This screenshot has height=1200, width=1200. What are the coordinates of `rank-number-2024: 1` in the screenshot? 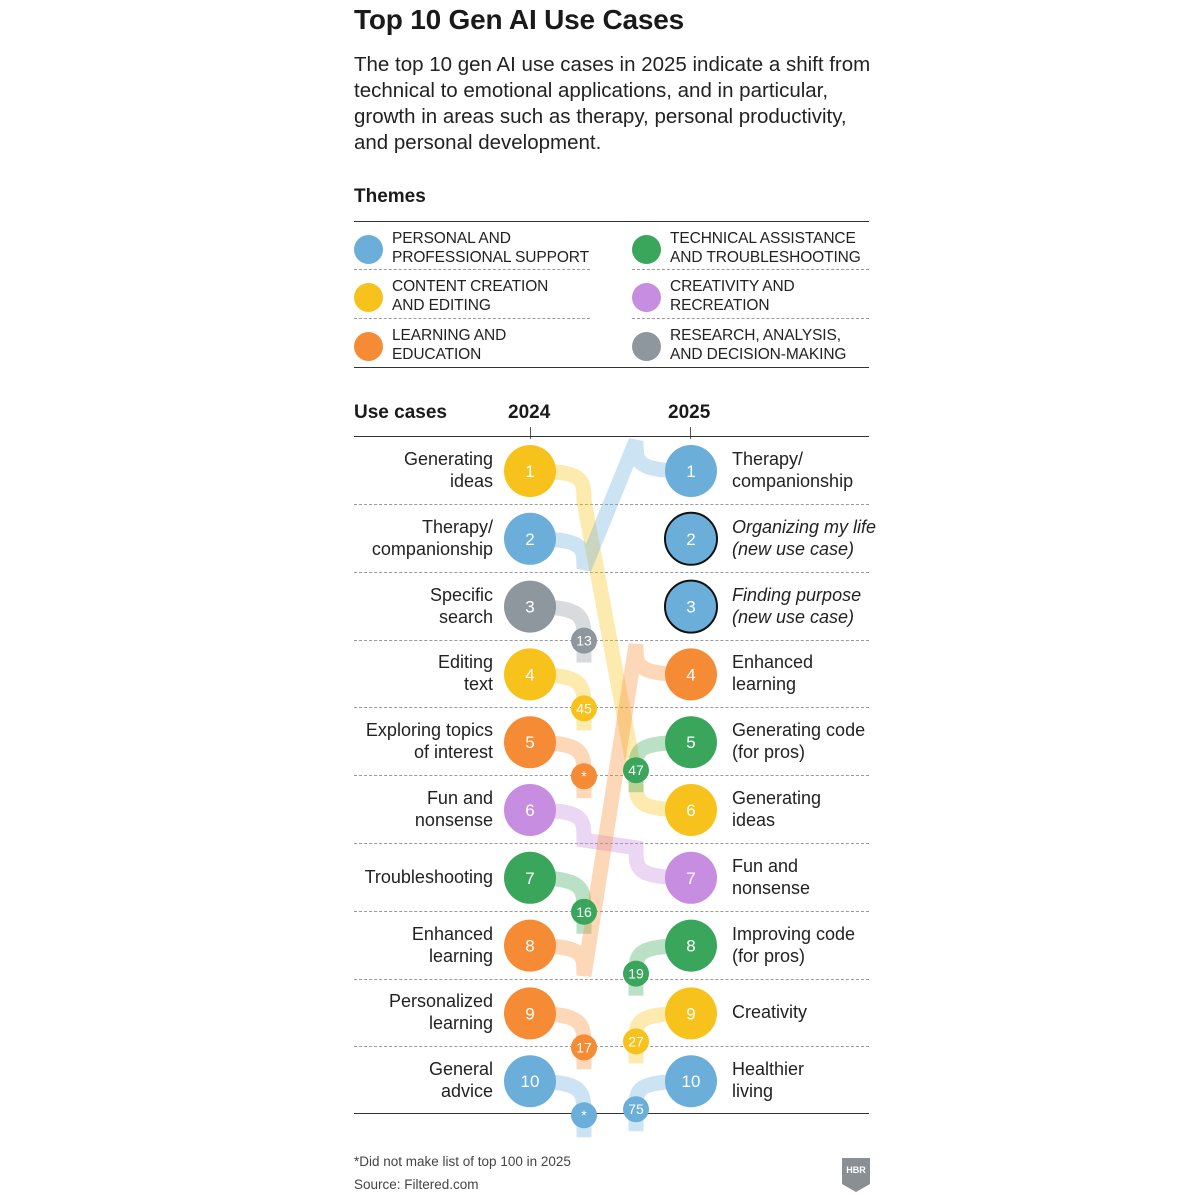 It's located at (529, 471).